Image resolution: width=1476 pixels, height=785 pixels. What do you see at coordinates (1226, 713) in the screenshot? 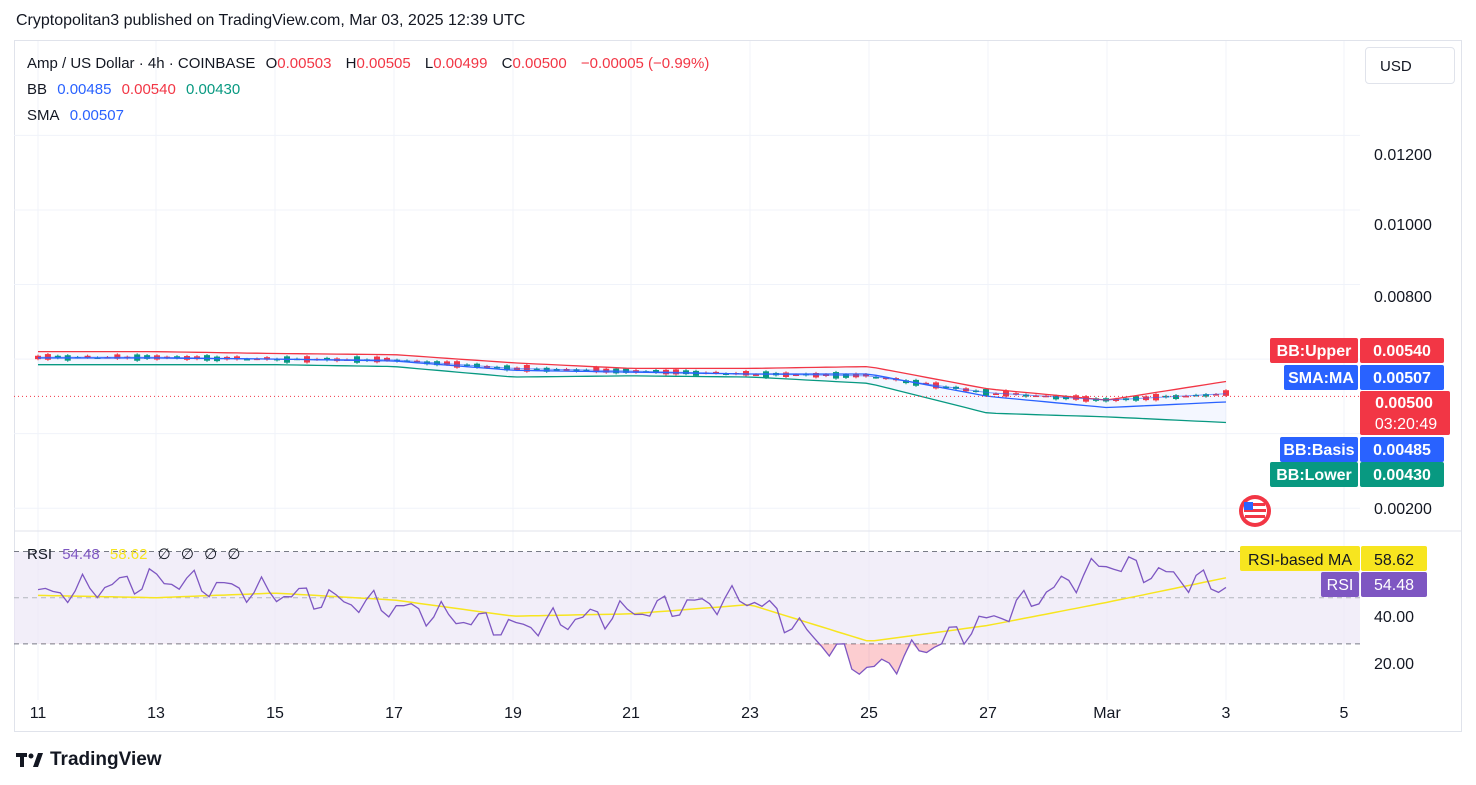
I see `x-tick: 3` at bounding box center [1226, 713].